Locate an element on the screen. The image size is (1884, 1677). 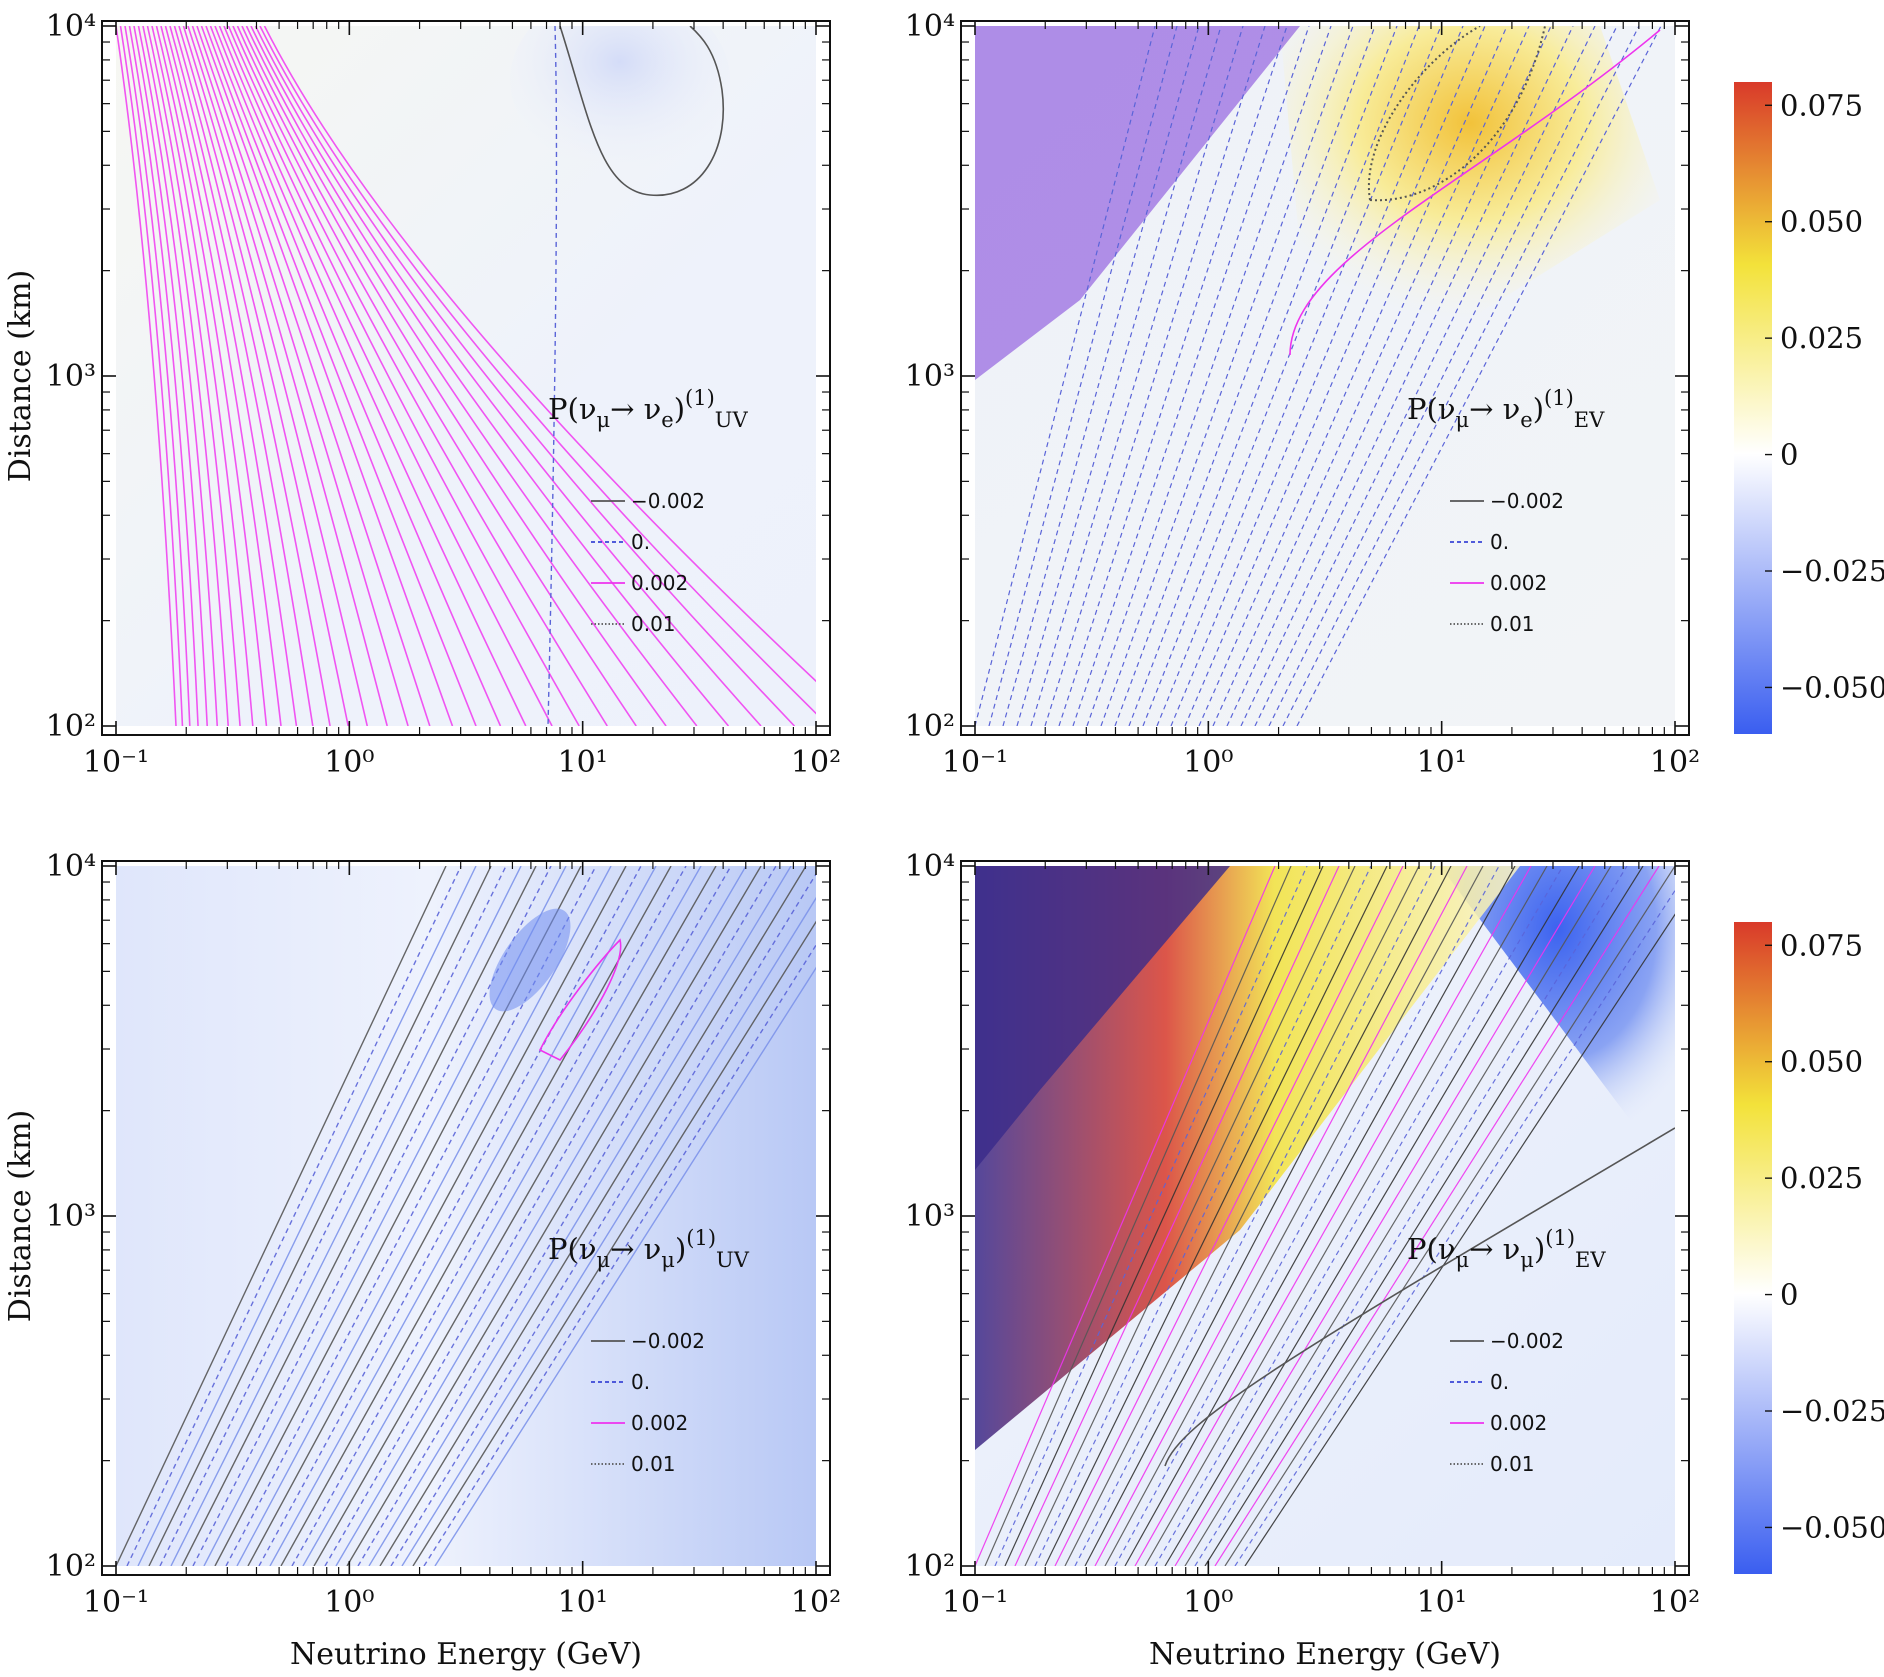
panel-title: P(νμ→ νμ)(1)UV is located at coordinates (649, 1249).